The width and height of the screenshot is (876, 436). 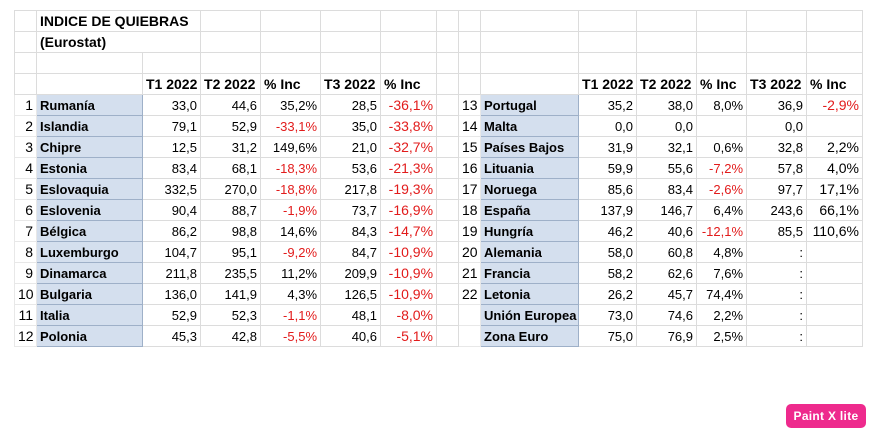 What do you see at coordinates (470, 189) in the screenshot?
I see `row-index: 17` at bounding box center [470, 189].